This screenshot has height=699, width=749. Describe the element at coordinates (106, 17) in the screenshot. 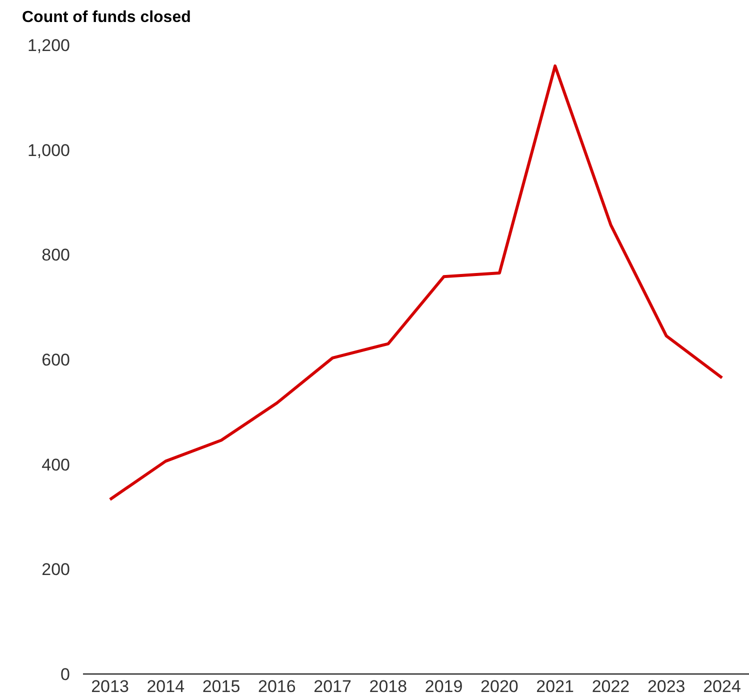

I see `chart-title: Count of funds closed` at that location.